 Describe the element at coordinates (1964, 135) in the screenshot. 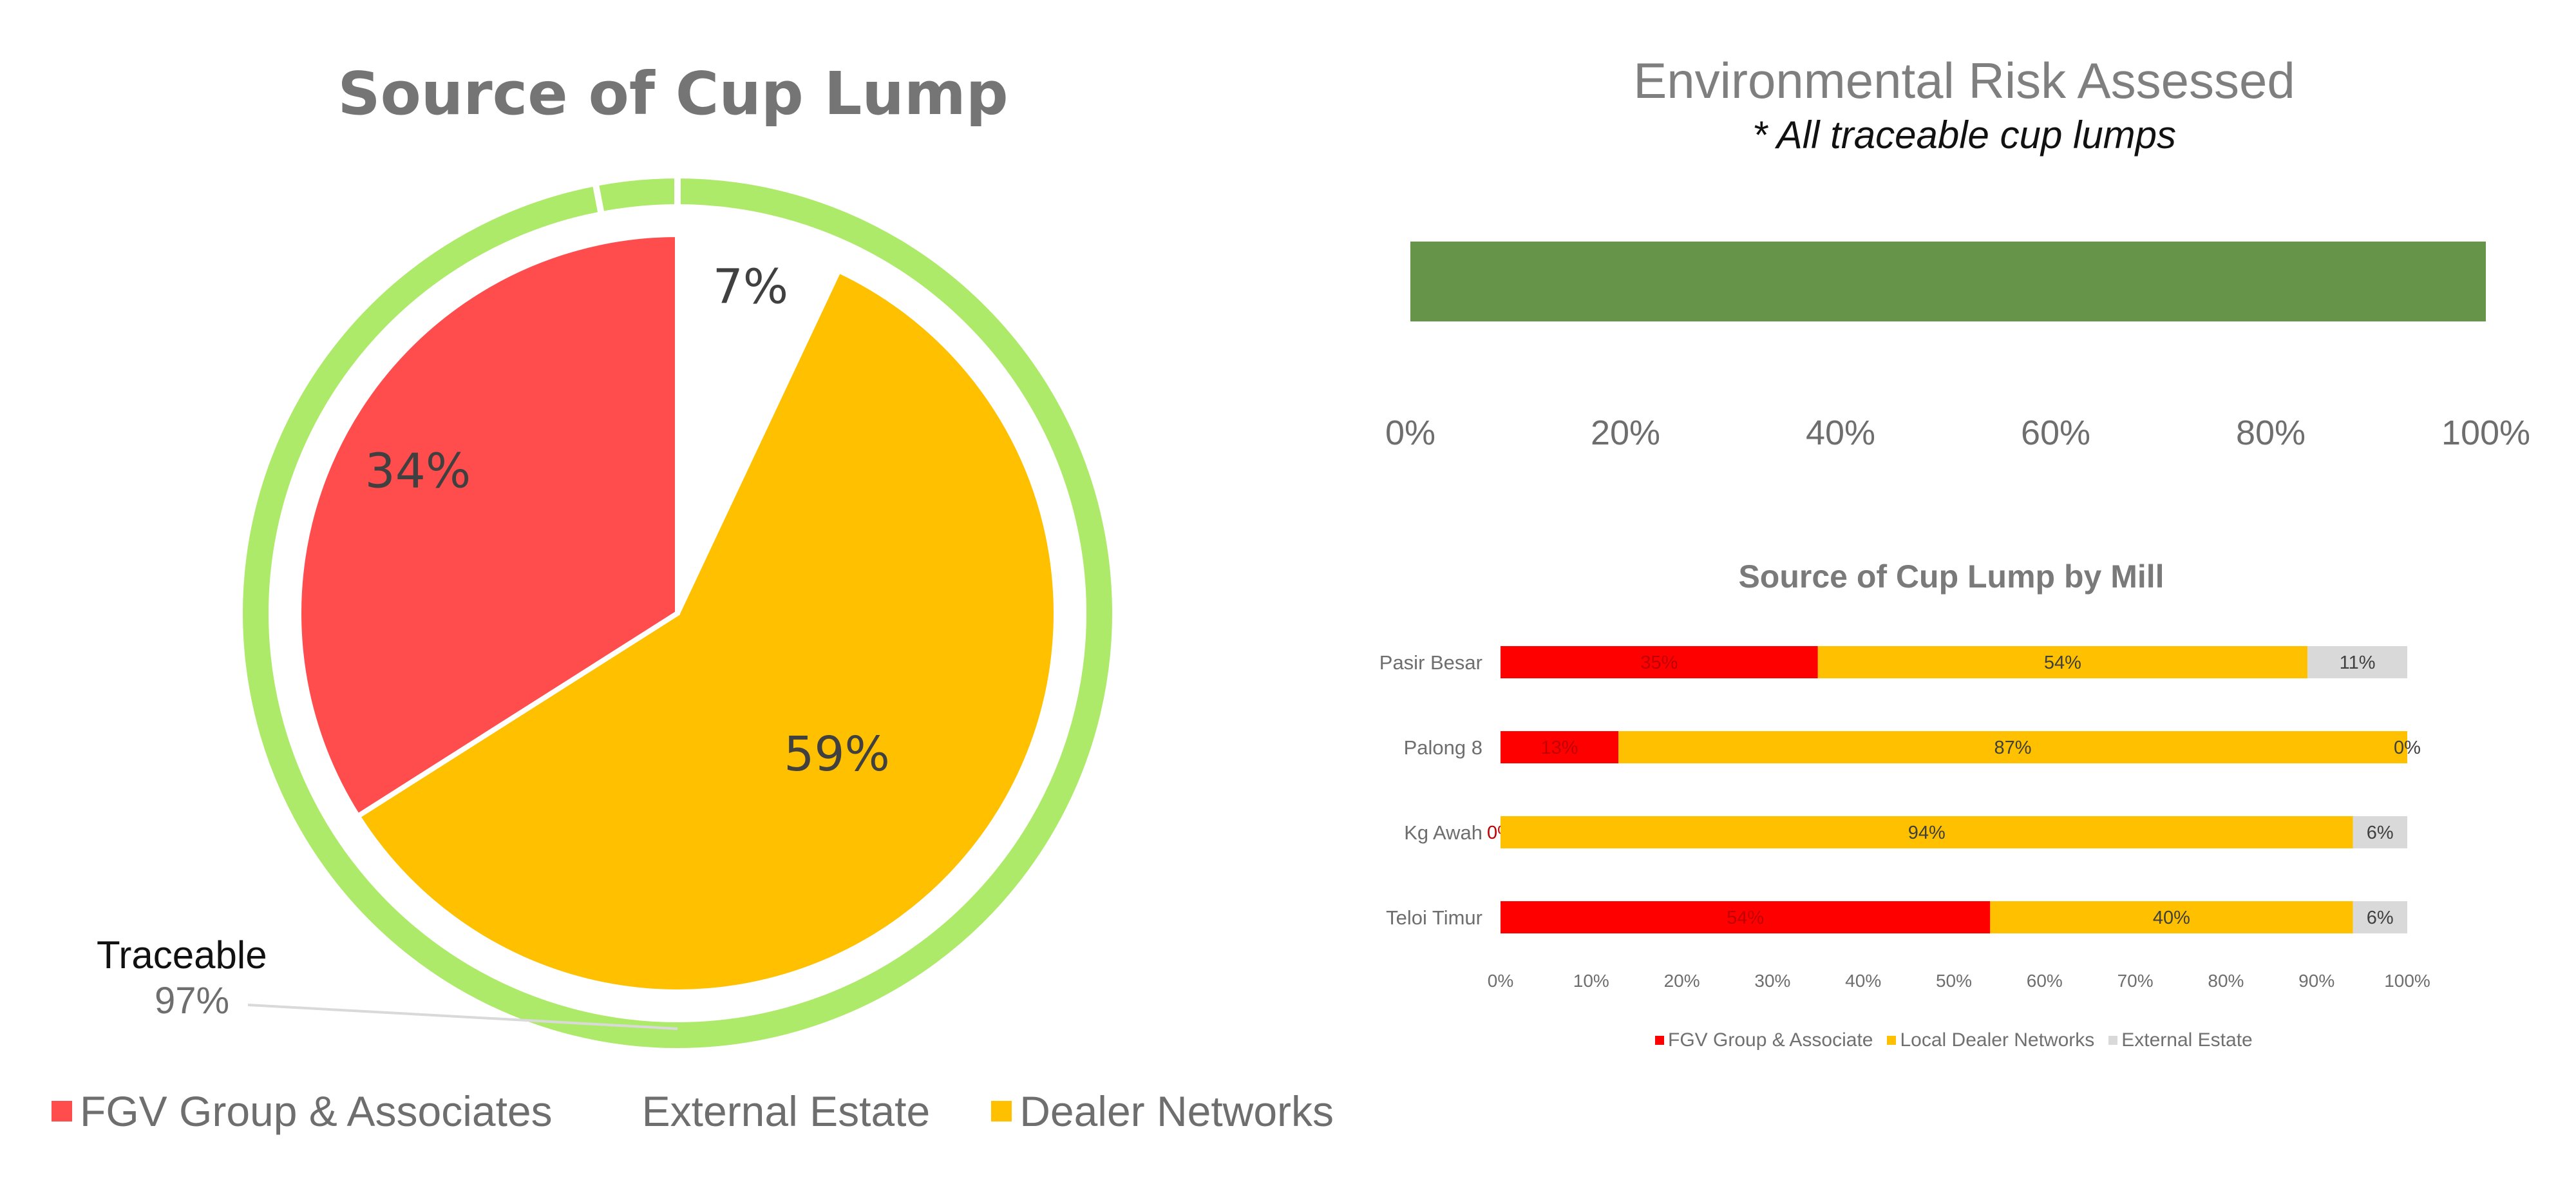

I see `env-chart-subtitle: * All traceable cup lumps` at that location.